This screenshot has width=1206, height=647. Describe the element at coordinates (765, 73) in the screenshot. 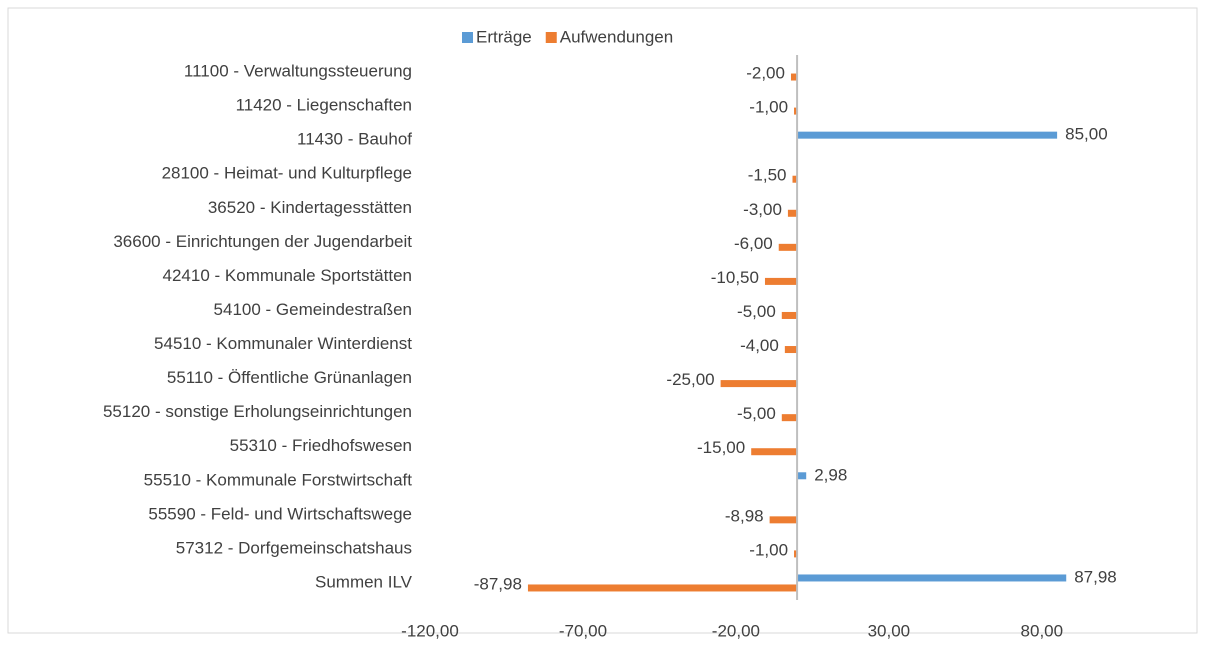

I see `value-label: -2,00` at that location.